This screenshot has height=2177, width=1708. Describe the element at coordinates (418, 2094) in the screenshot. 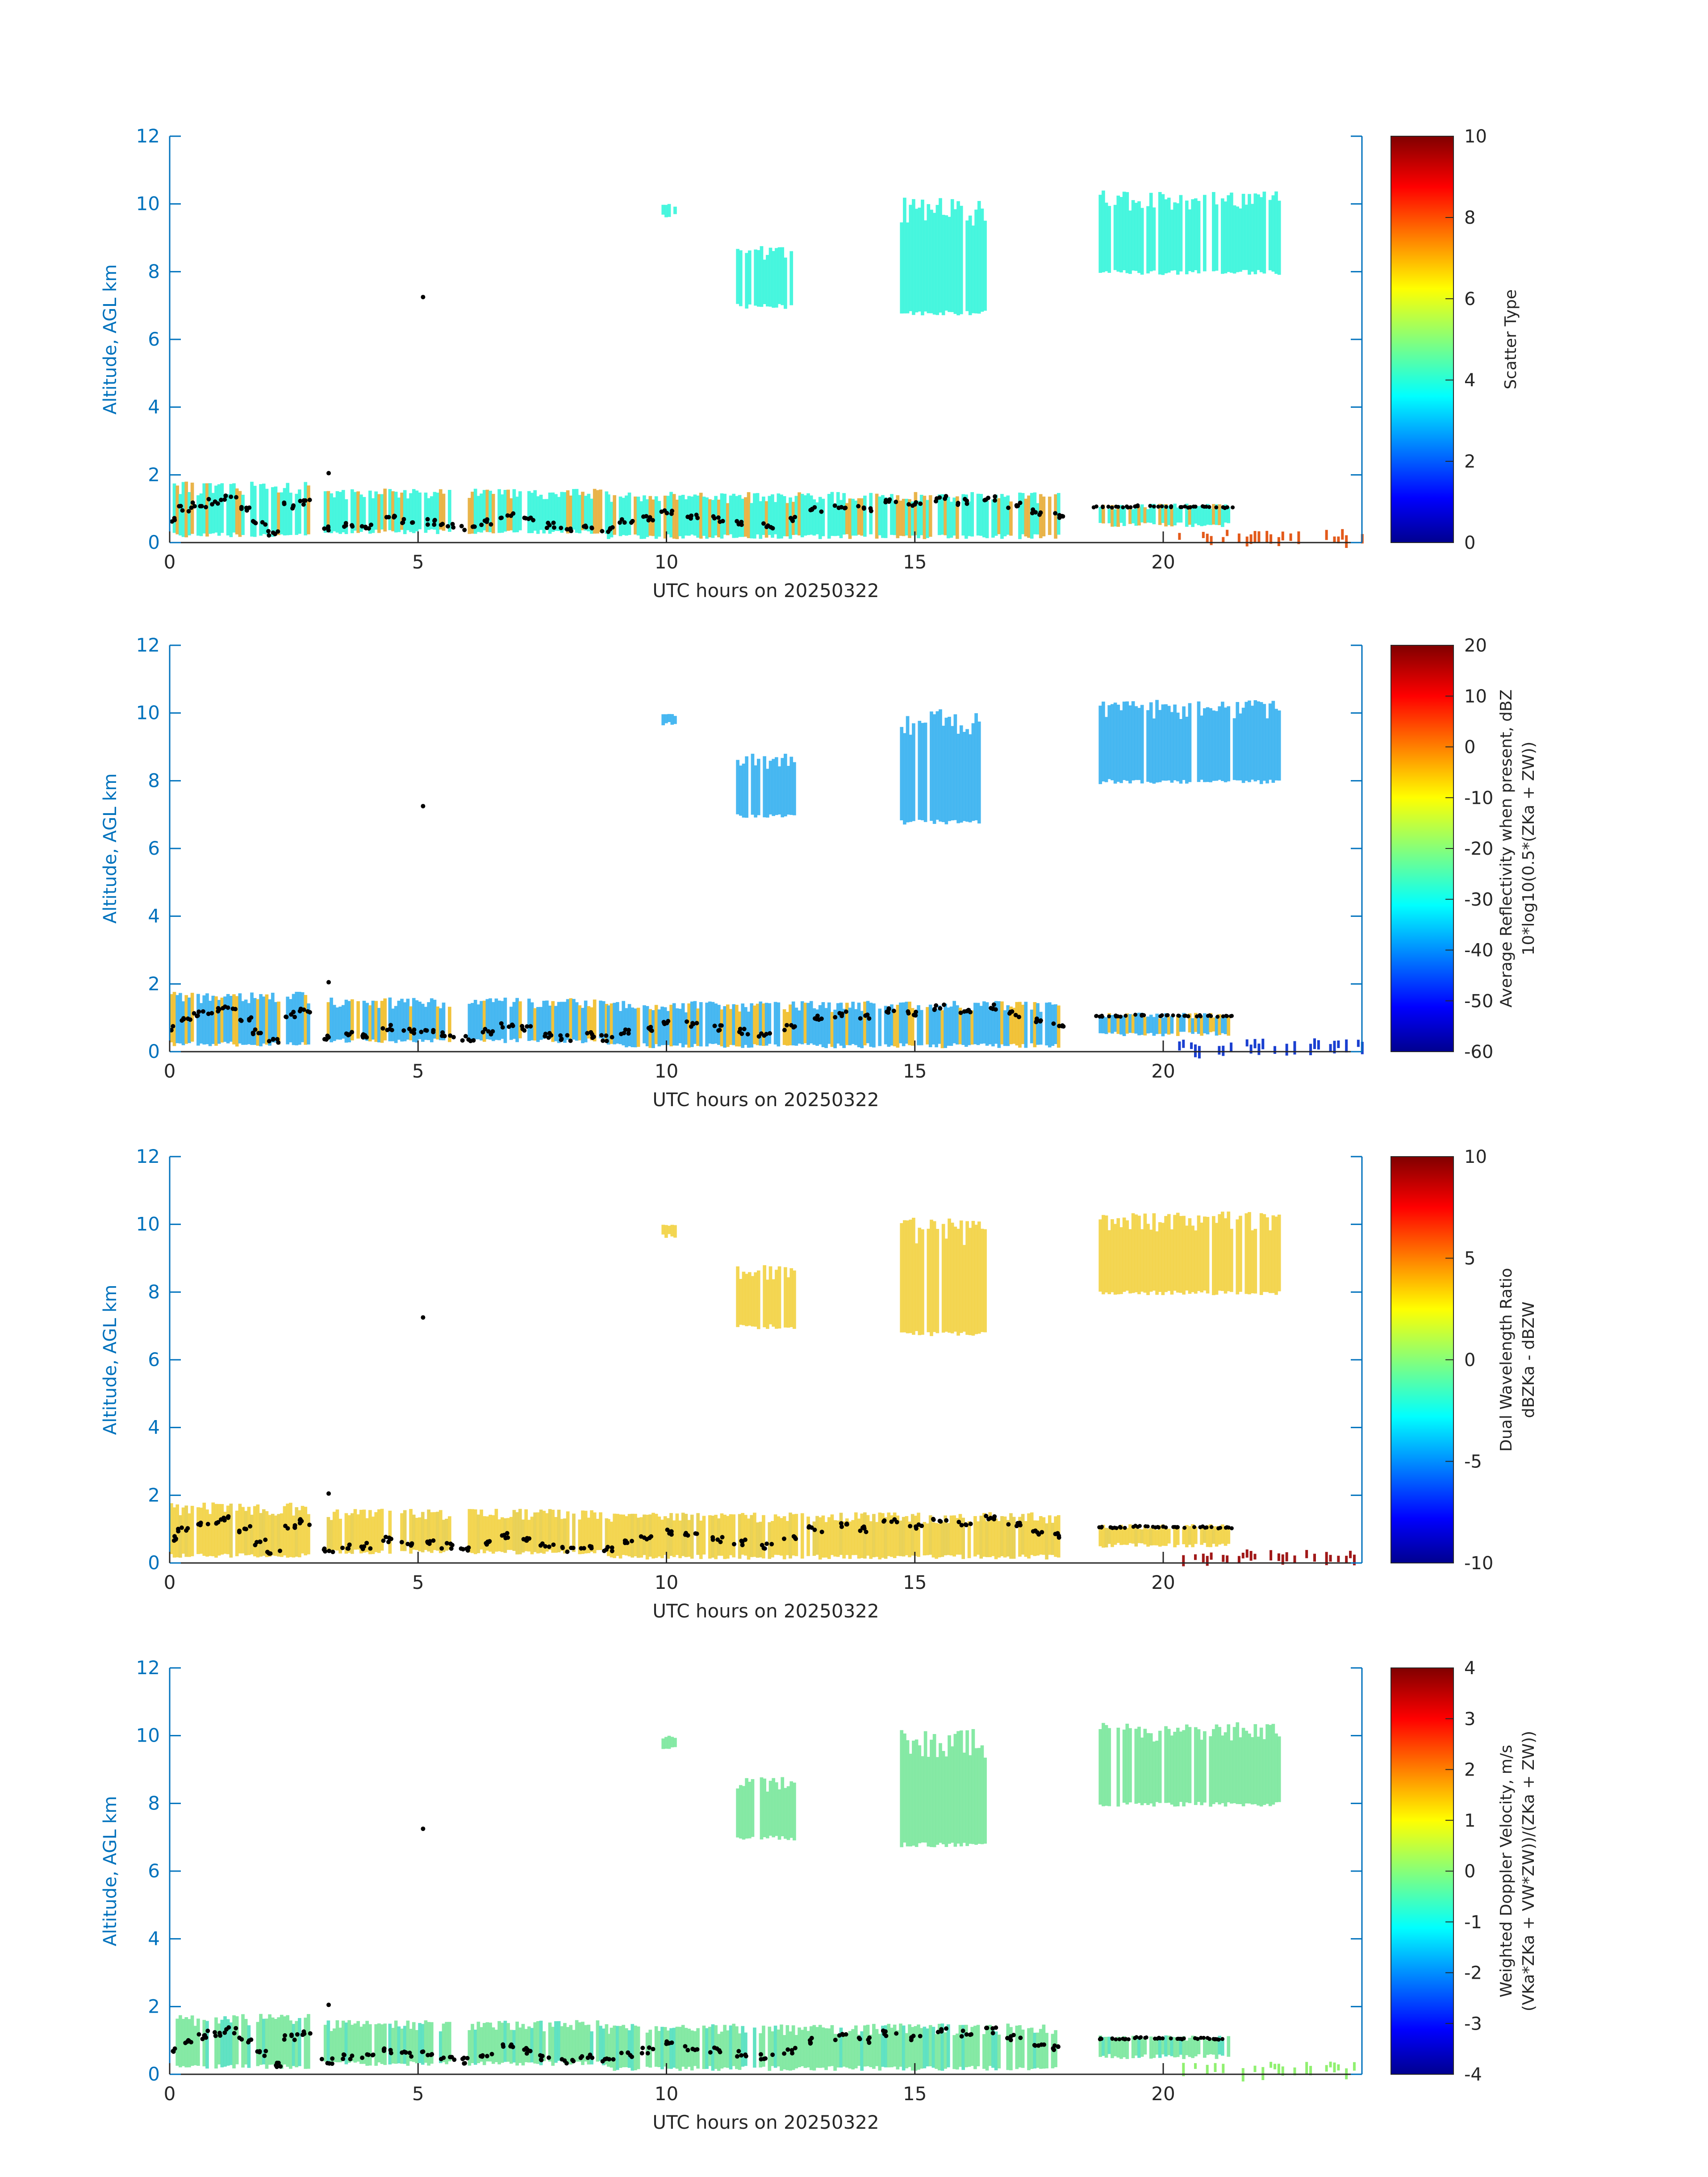

I see `x-tick-label: 5` at that location.